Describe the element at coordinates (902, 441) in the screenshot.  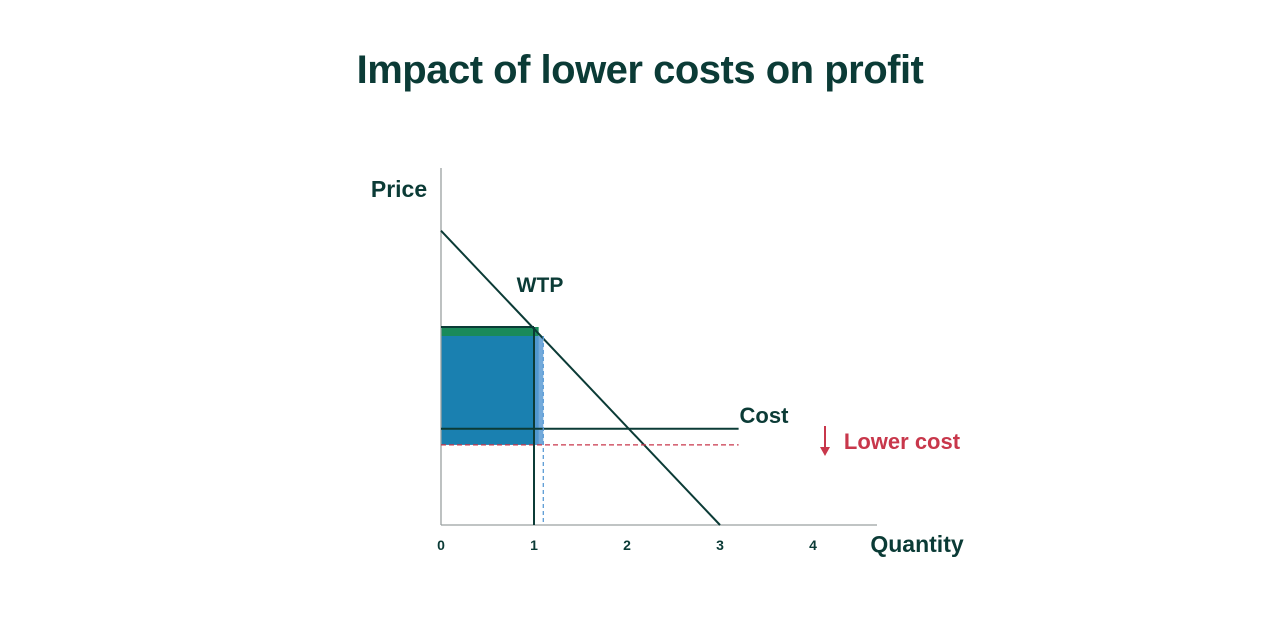
I see `lower-cost-label: Lower cost` at that location.